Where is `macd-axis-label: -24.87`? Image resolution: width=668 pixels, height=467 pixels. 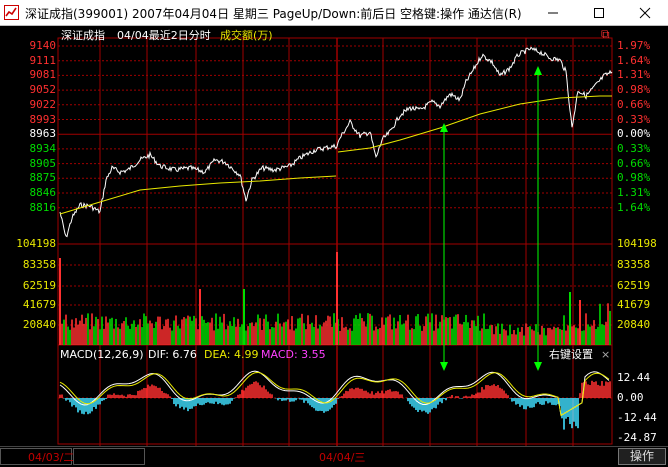 macd-axis-label: -24.87 is located at coordinates (637, 437).